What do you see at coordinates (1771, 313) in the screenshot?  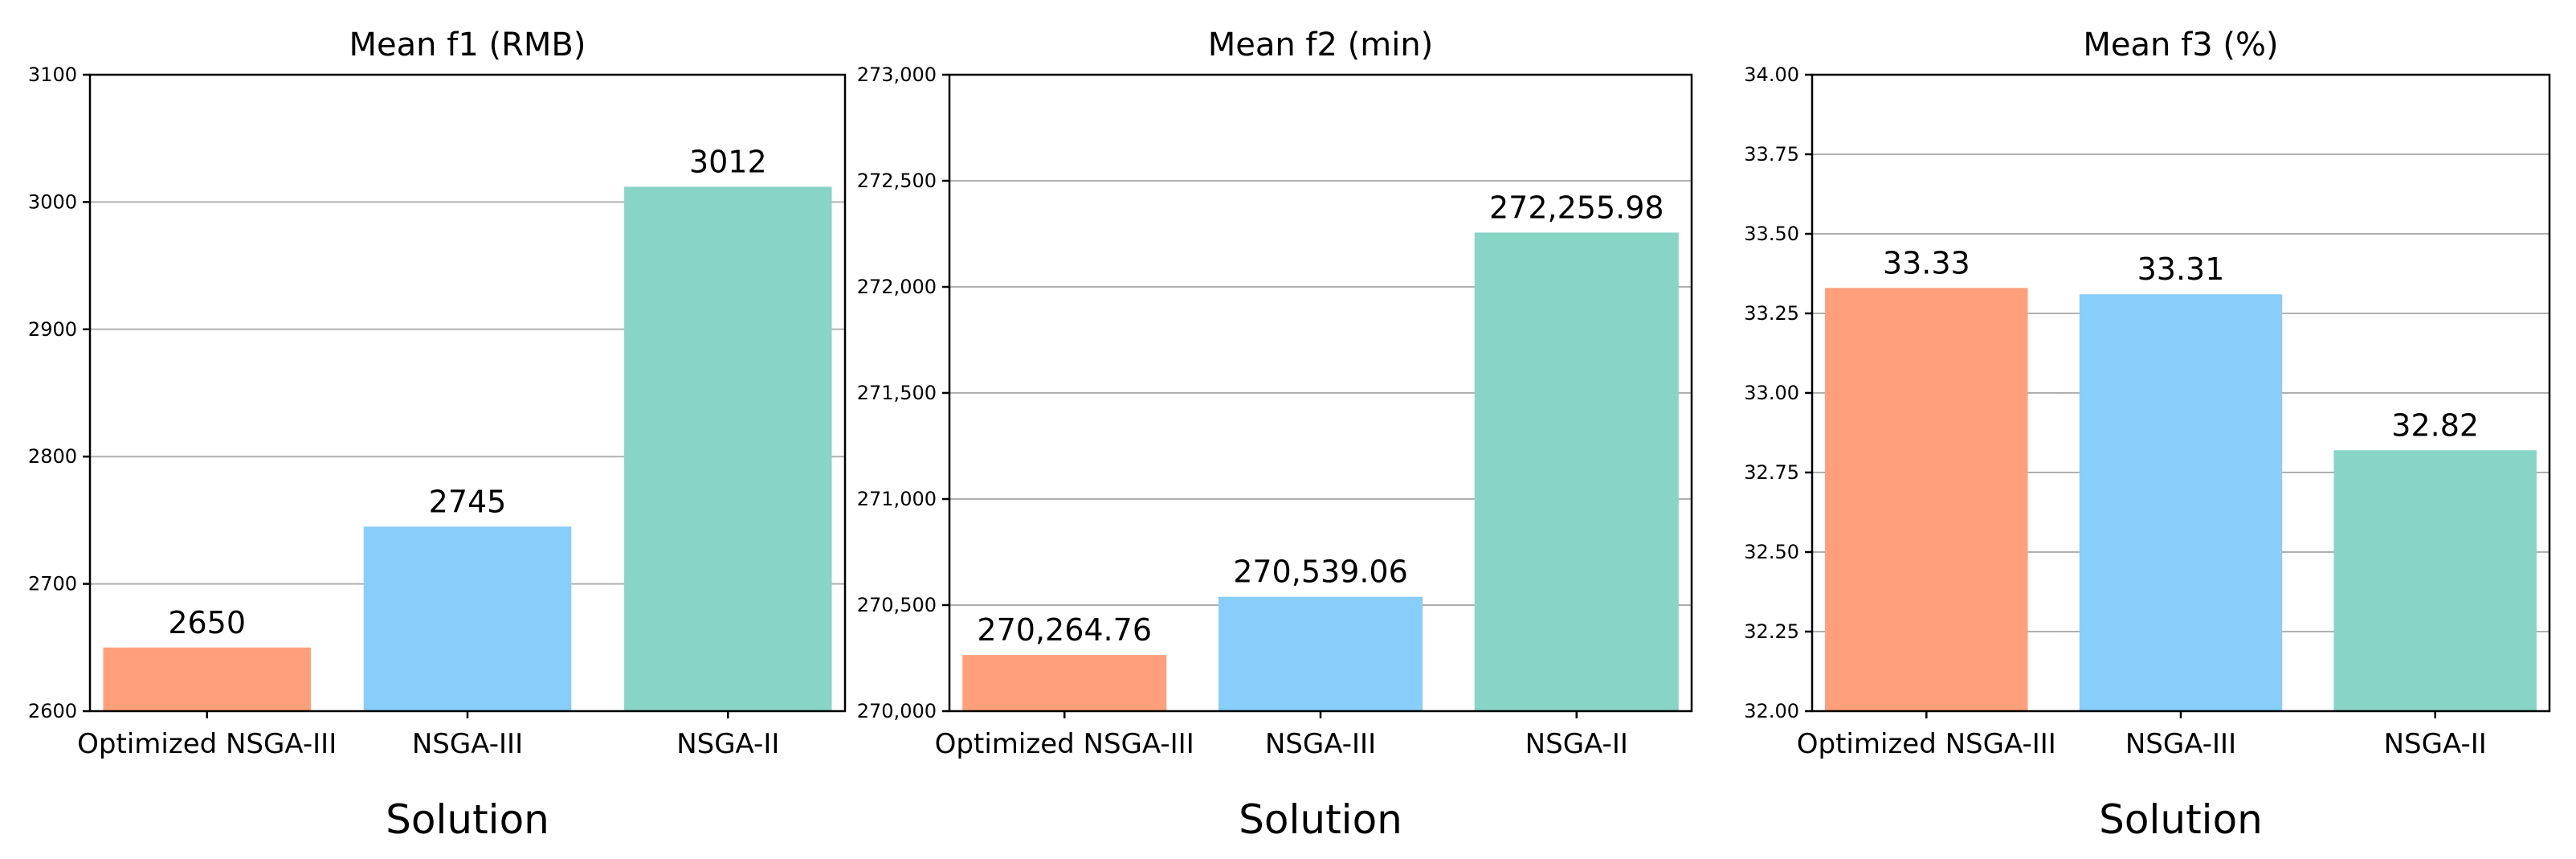 I see `y-tick-label: 33.25` at bounding box center [1771, 313].